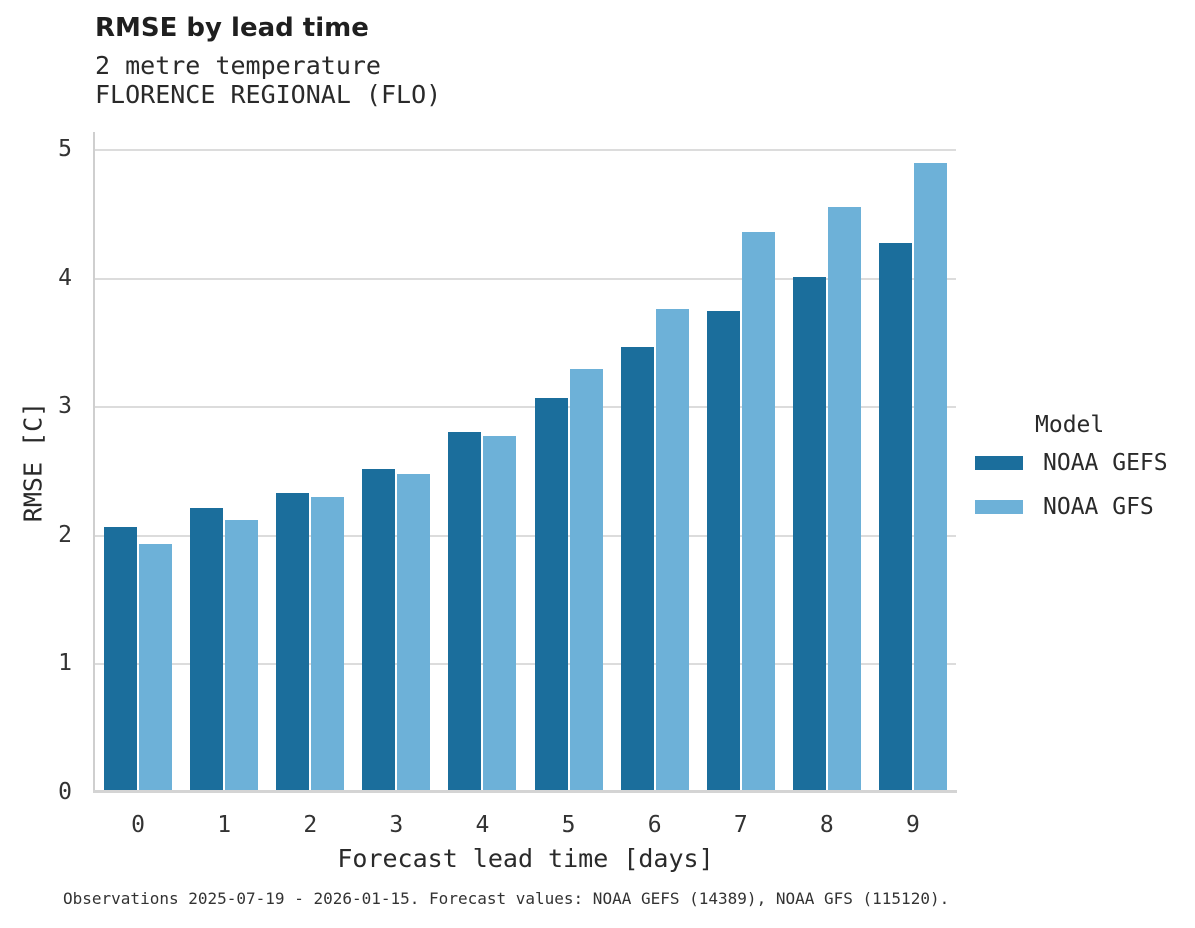 The width and height of the screenshot is (1195, 928). Describe the element at coordinates (224, 825) in the screenshot. I see `x-tick-label-1: 1` at that location.